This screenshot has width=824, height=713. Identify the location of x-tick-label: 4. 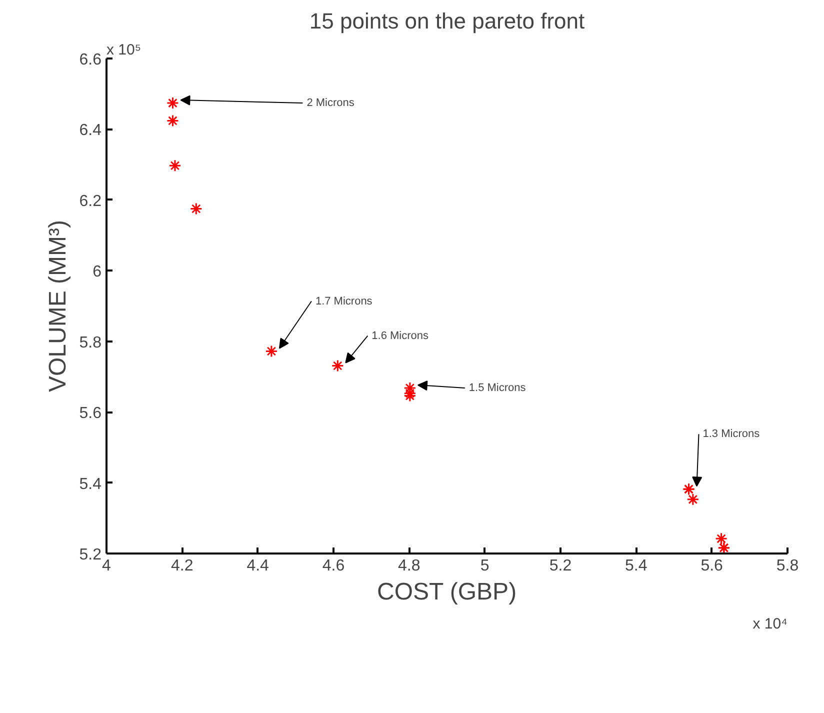
(107, 566).